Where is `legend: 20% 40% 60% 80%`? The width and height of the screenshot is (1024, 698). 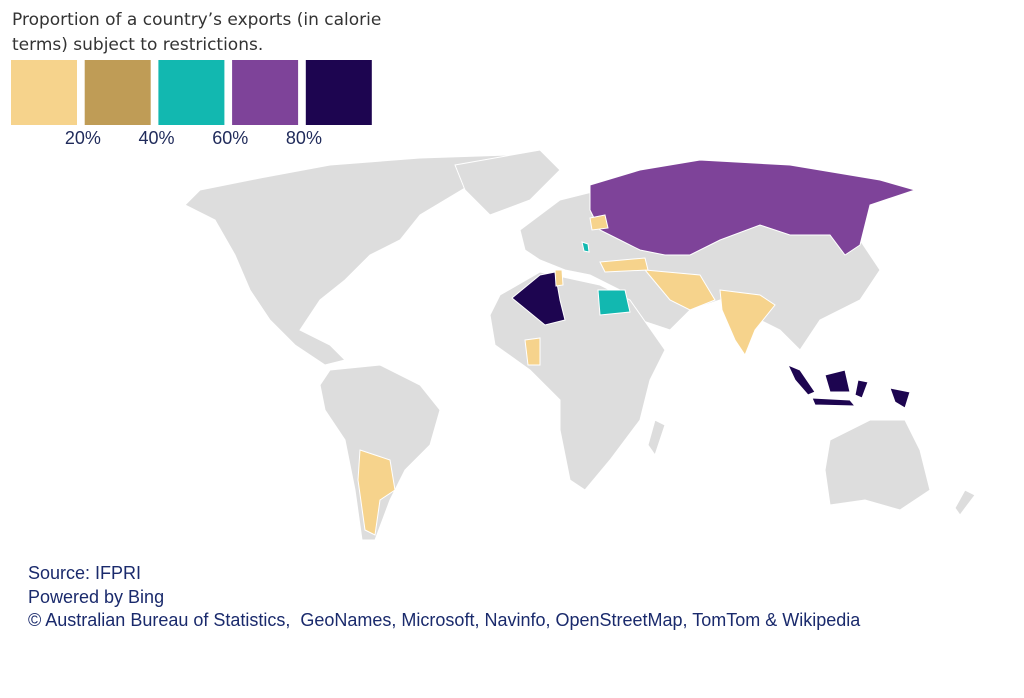 legend: 20% 40% 60% 80% is located at coordinates (191, 104).